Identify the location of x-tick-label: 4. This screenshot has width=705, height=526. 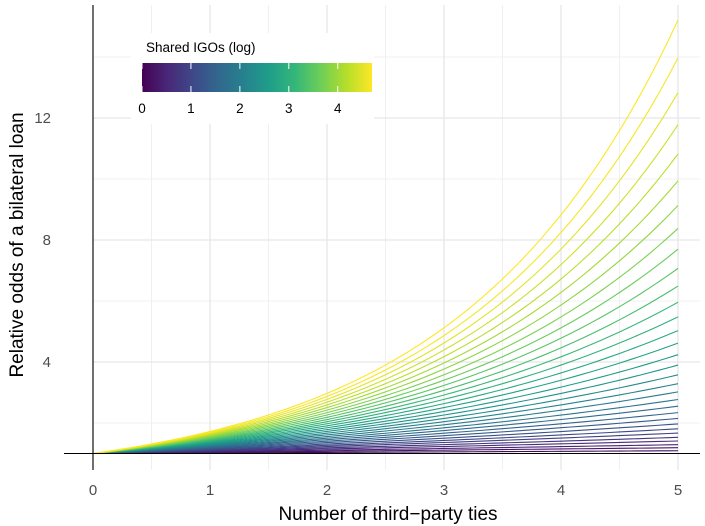
(561, 490).